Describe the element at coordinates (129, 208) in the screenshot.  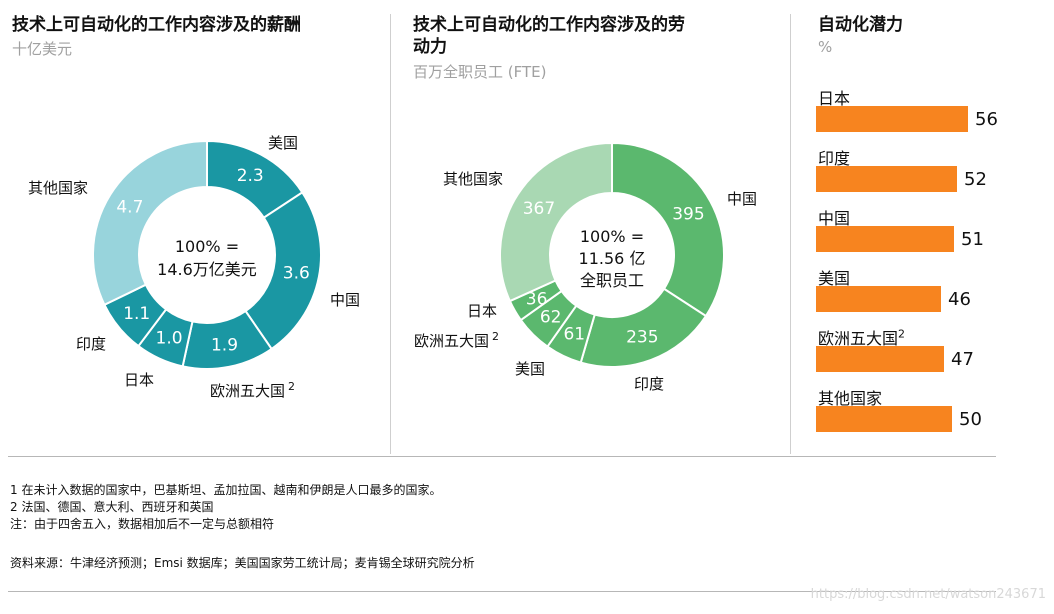
I see `slice-value-label: 4.7` at that location.